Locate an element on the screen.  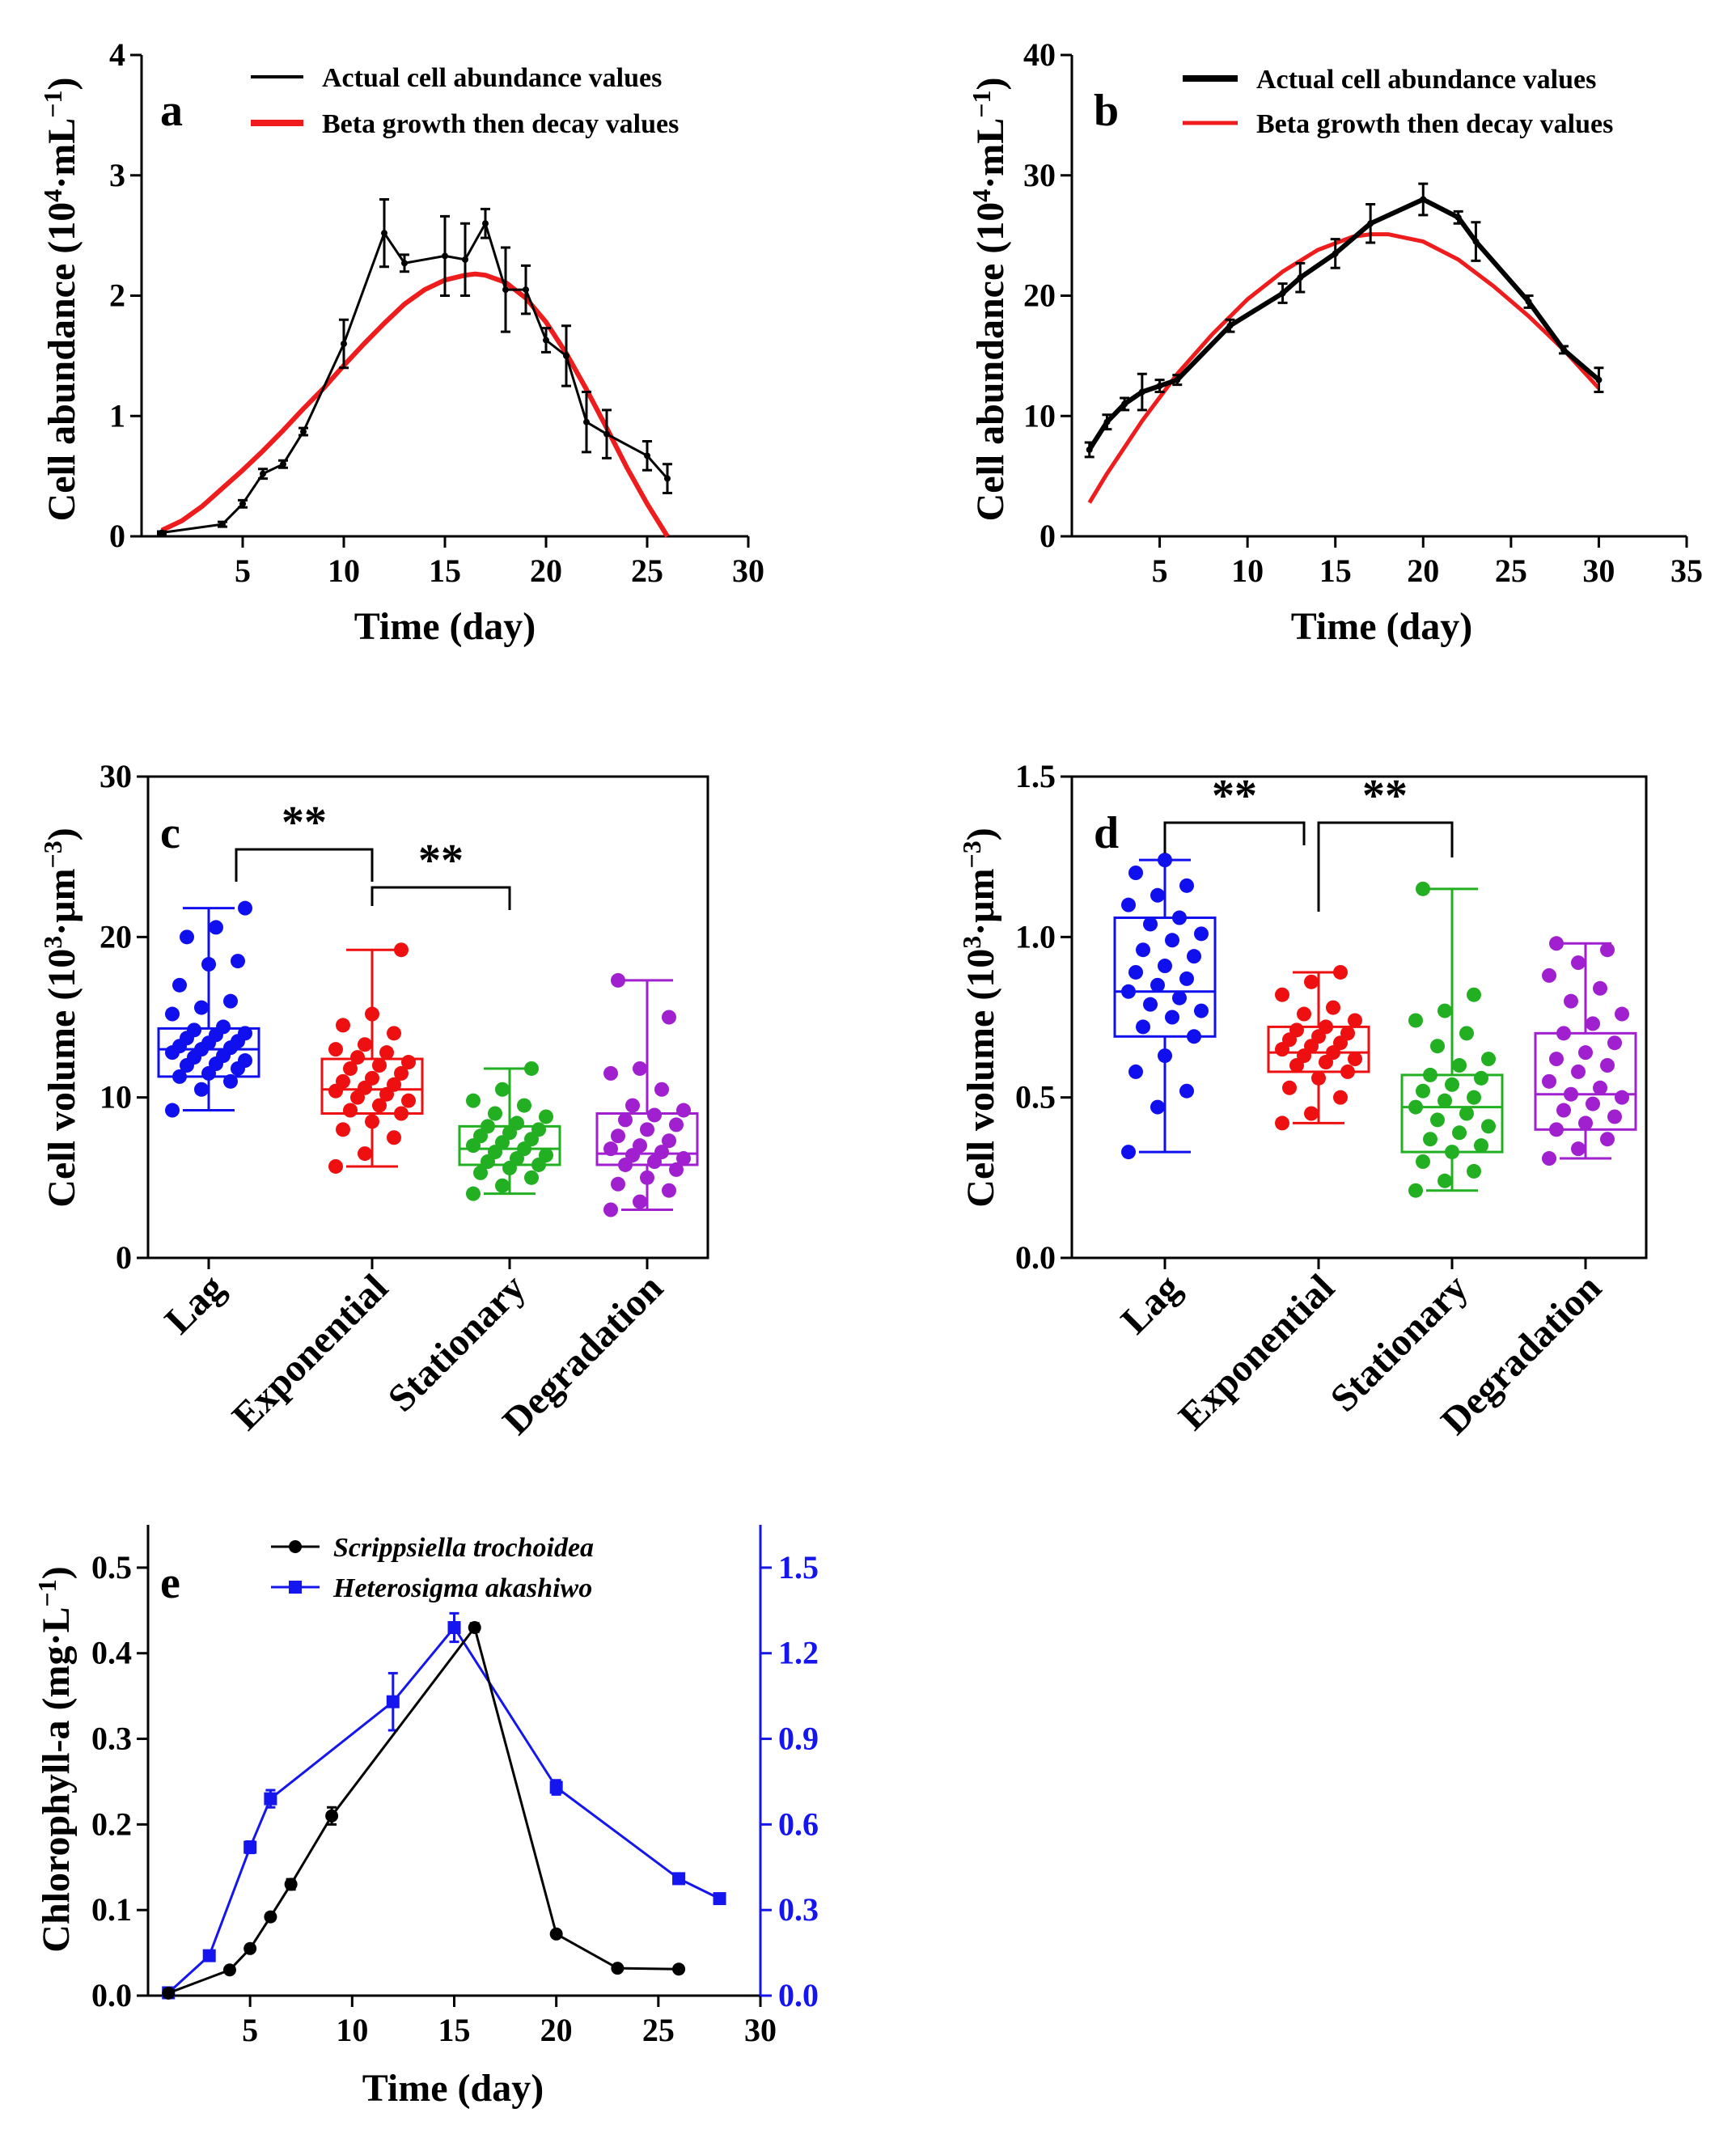
panel-a-series is located at coordinates (414, 368).